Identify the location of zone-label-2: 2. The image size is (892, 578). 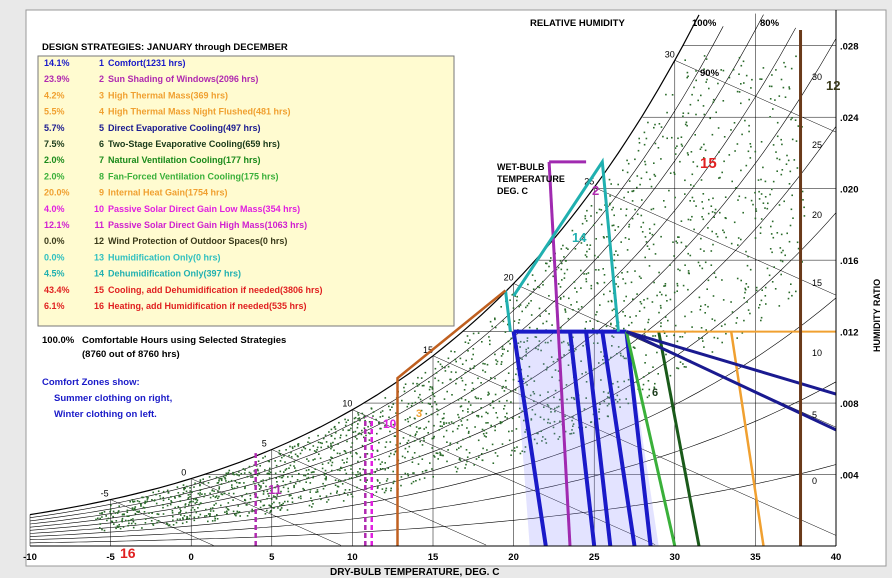
(595, 190).